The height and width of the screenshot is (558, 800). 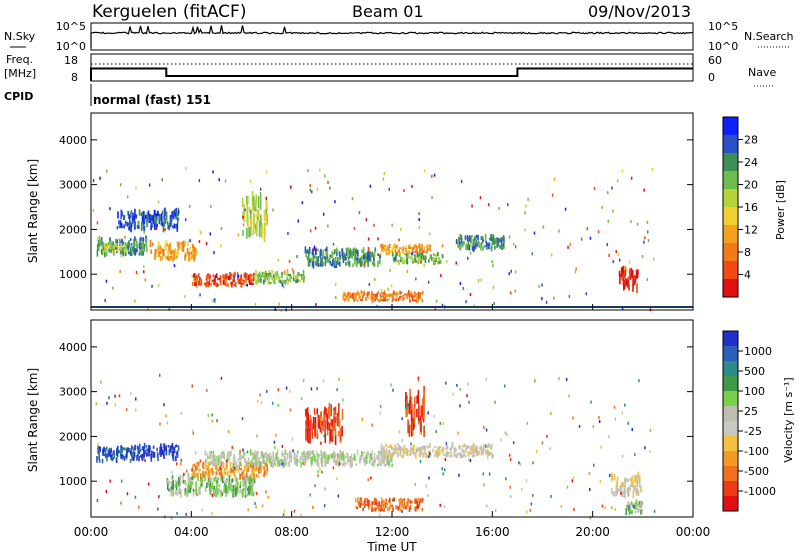 What do you see at coordinates (711, 77) in the screenshot?
I see `nave-tick-bottom: 0` at bounding box center [711, 77].